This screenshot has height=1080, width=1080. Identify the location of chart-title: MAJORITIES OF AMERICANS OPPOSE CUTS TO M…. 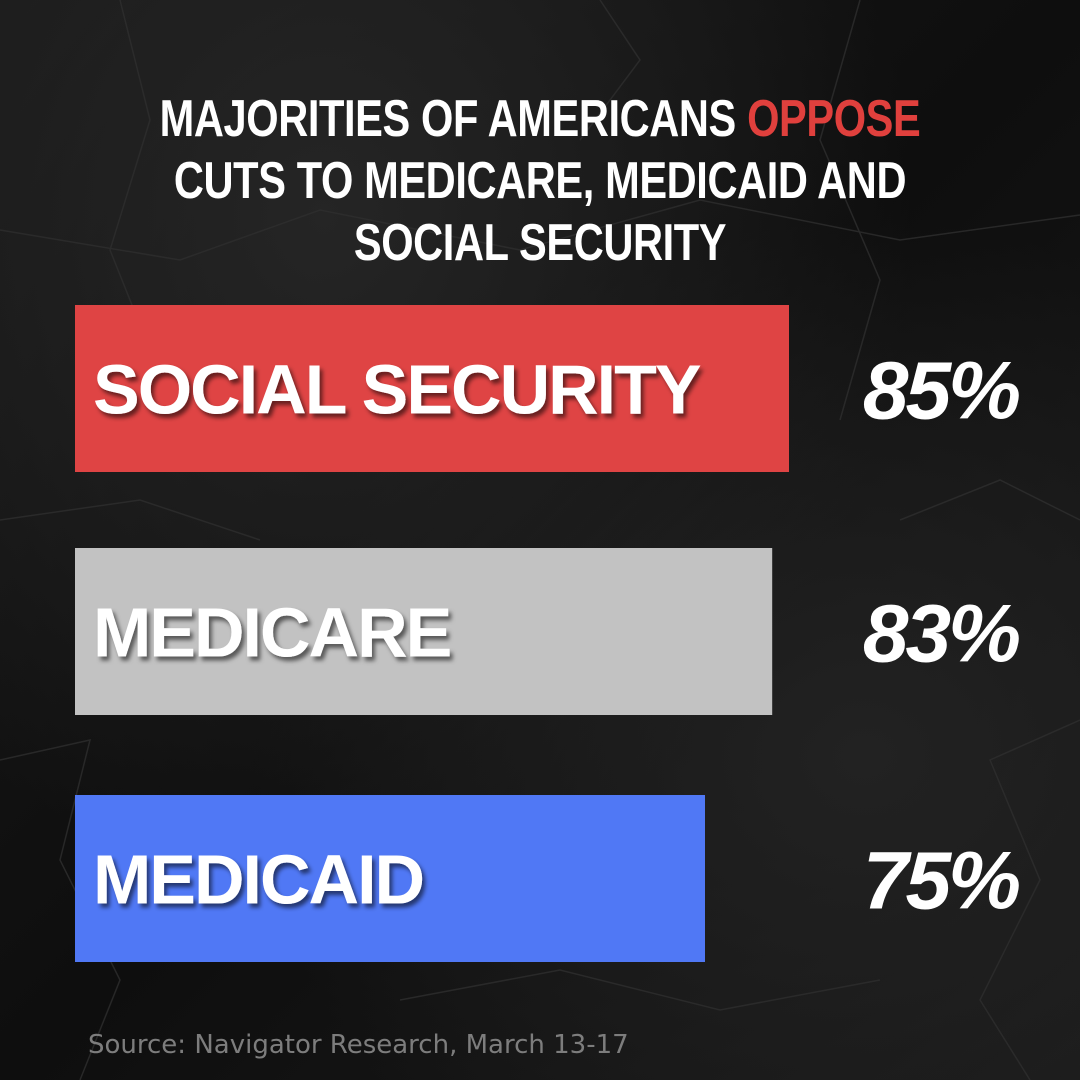
(540, 181).